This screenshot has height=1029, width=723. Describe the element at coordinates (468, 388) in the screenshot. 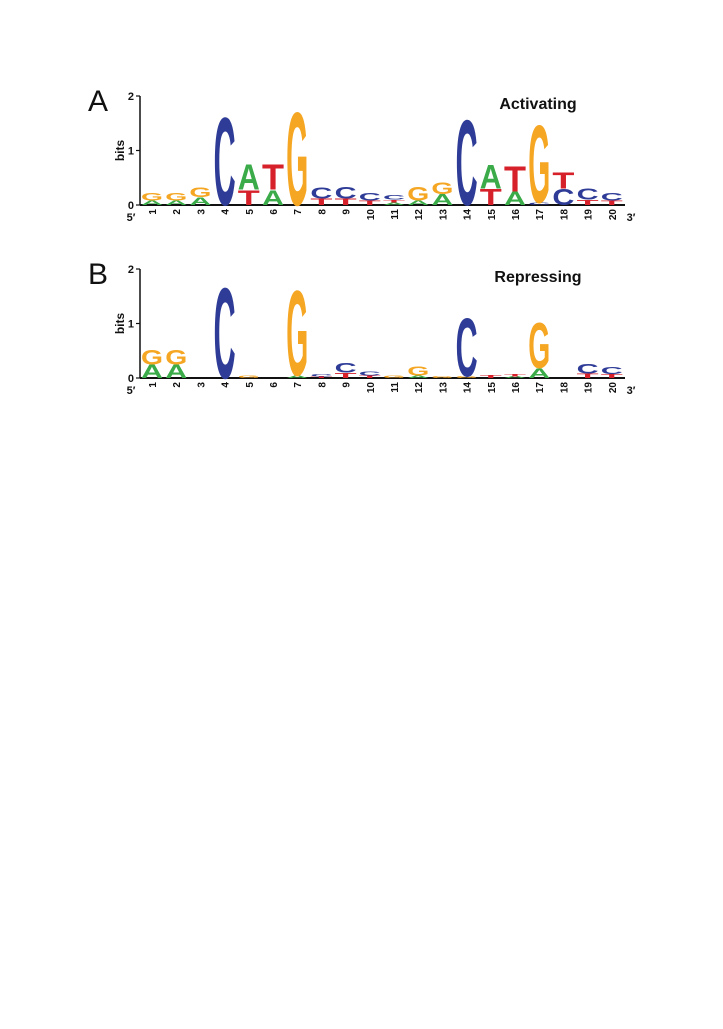

I see `x-tick-label: 14` at that location.